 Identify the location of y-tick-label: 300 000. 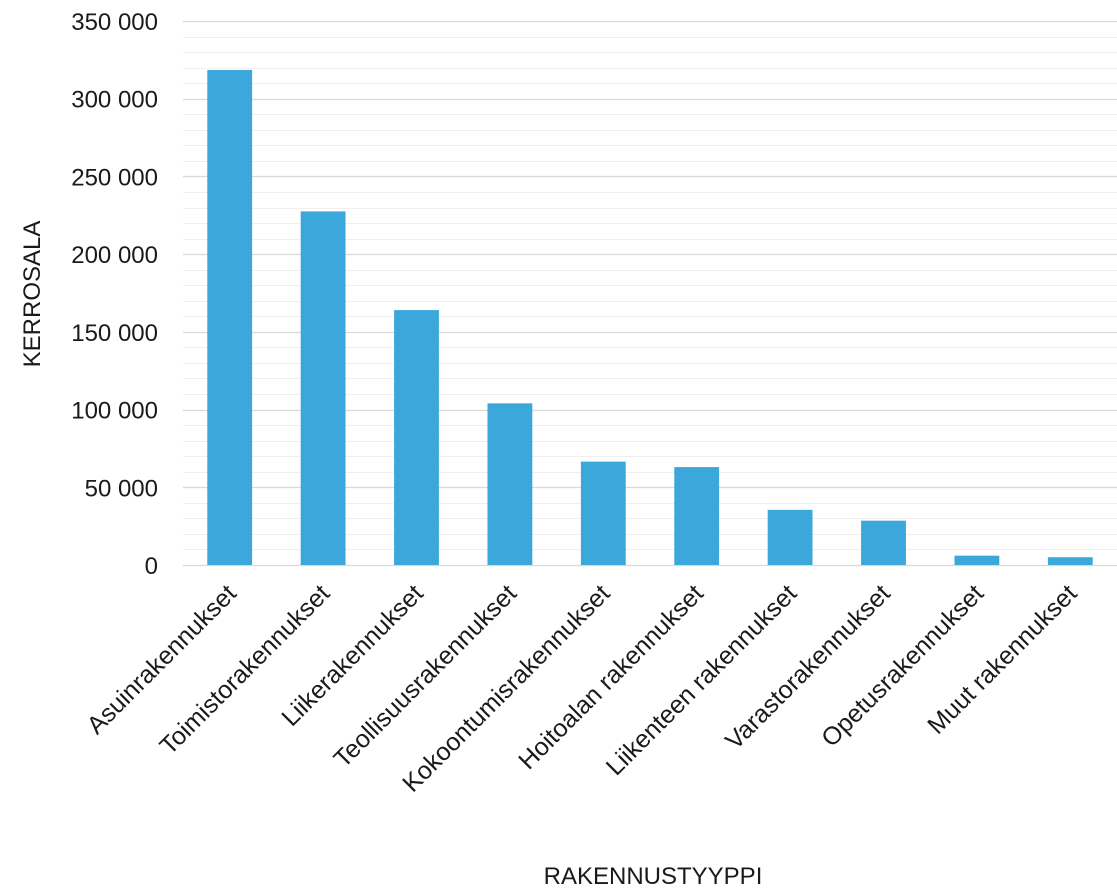
(114, 100).